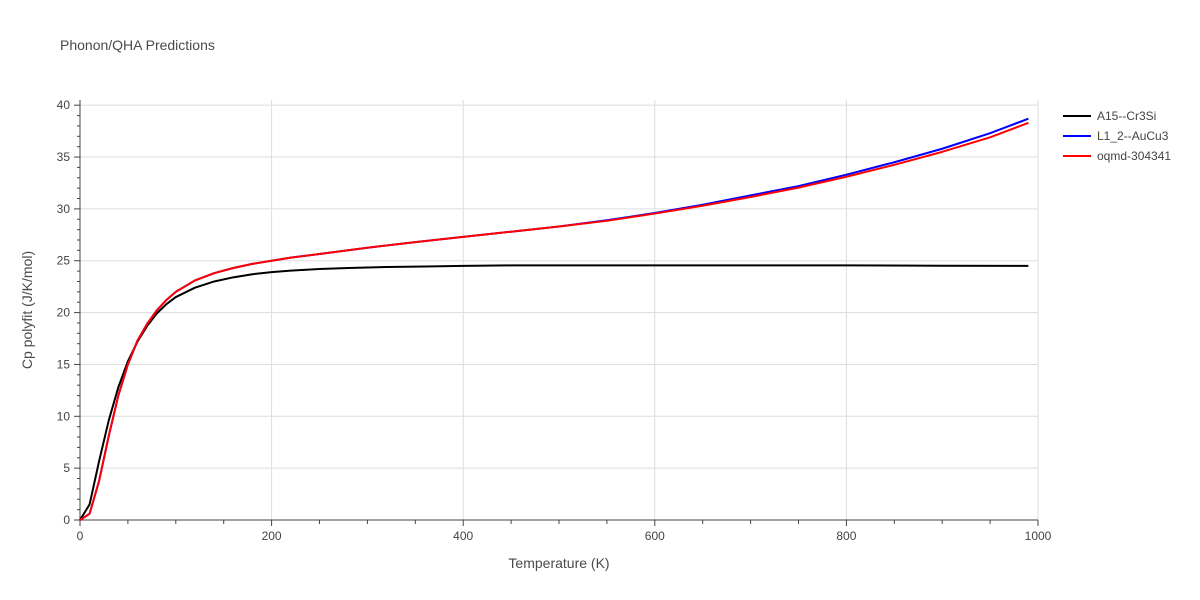 This screenshot has width=1200, height=600. I want to click on y-tick-label: 40, so click(64, 105).